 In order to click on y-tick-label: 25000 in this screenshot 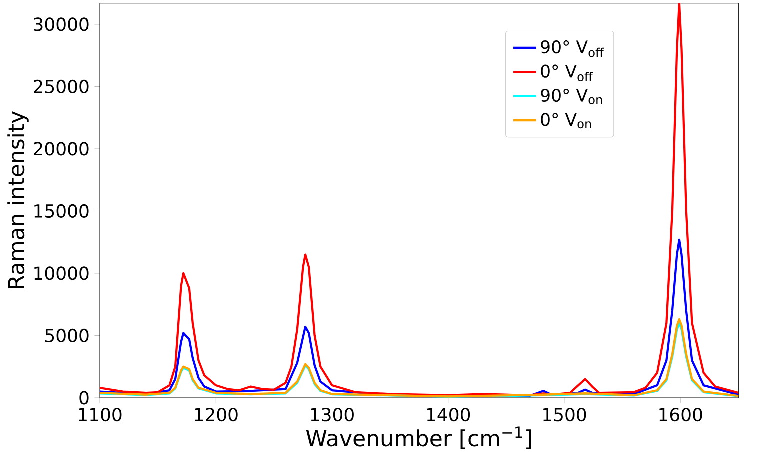, I will do `click(61, 87)`.